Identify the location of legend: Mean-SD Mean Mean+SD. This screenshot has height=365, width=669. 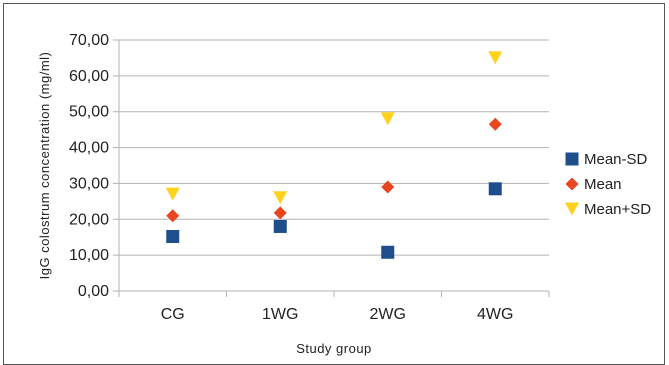
(608, 184).